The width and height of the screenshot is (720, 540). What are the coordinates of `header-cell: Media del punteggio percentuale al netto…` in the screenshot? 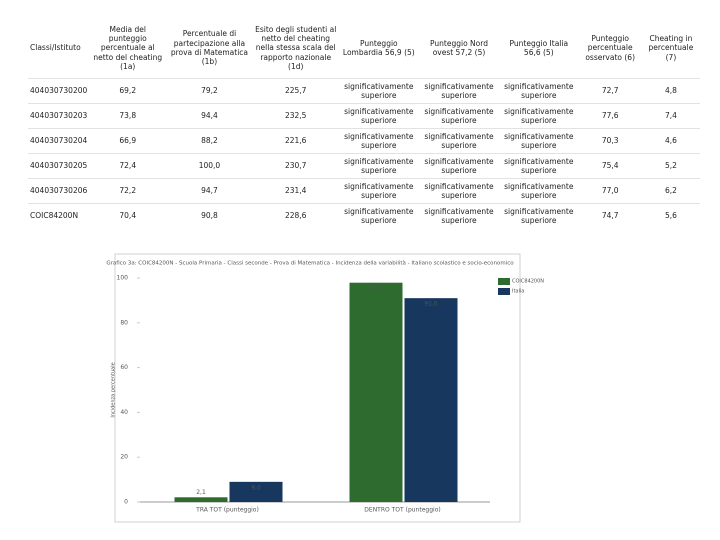 It's located at (128, 48).